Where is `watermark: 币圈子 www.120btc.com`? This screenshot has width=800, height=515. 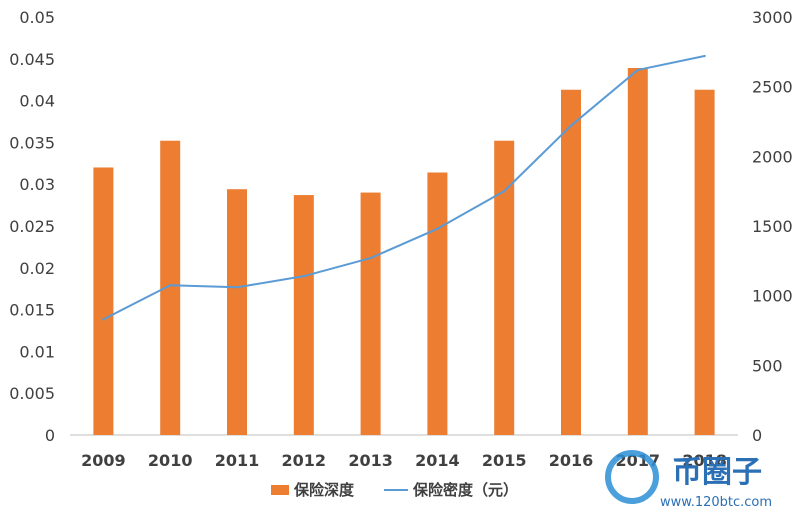
watermark: 币圈子 www.120btc.com is located at coordinates (688, 480).